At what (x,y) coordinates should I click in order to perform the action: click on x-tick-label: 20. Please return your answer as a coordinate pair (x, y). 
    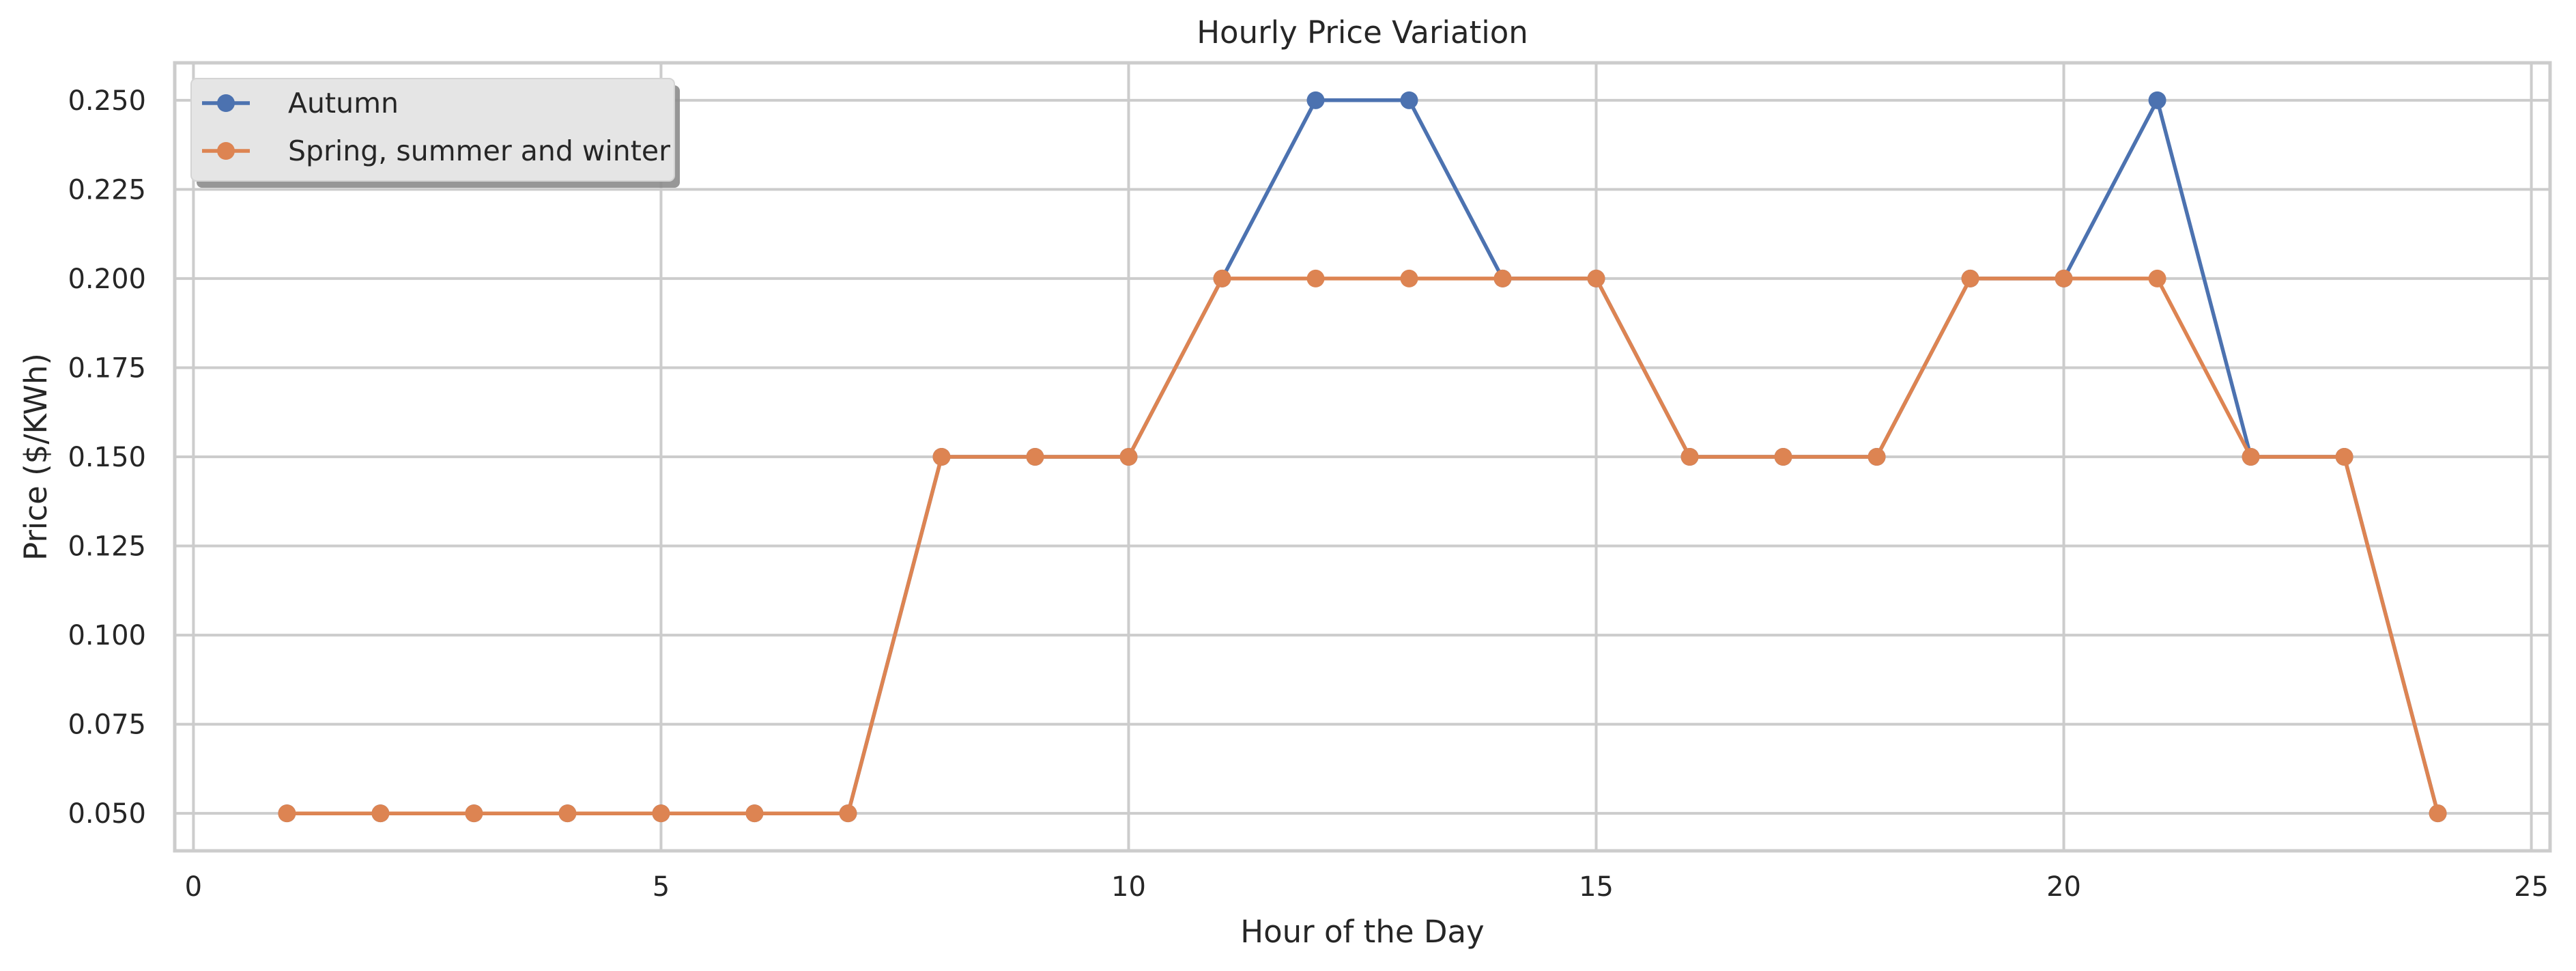
    Looking at the image, I should click on (2063, 887).